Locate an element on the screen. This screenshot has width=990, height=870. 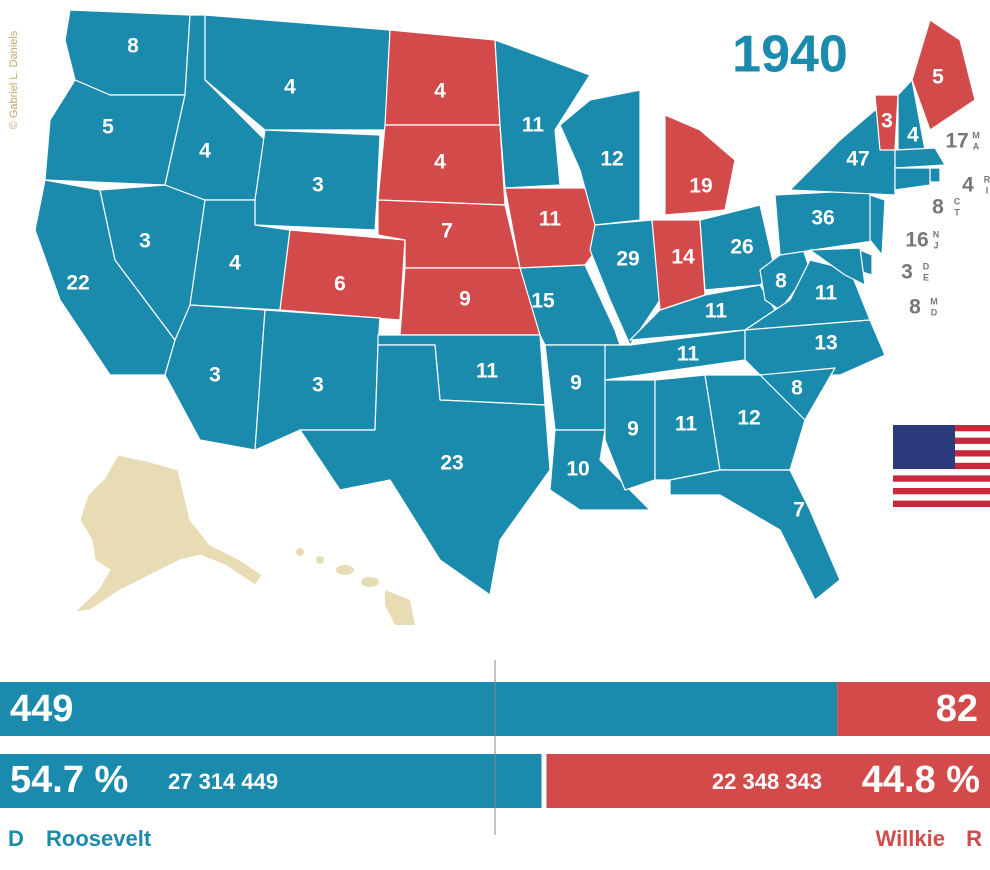
percent: 44.8 % is located at coordinates (921, 780).